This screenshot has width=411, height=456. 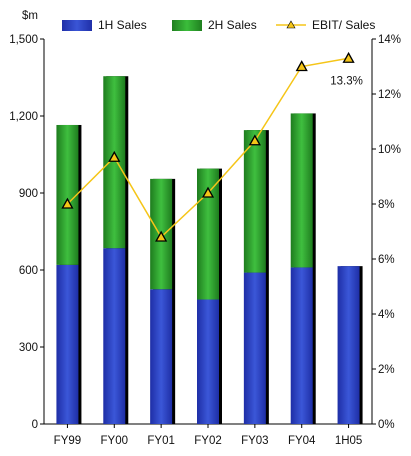 I want to click on legend-swatch-1h-sales, so click(x=77, y=25).